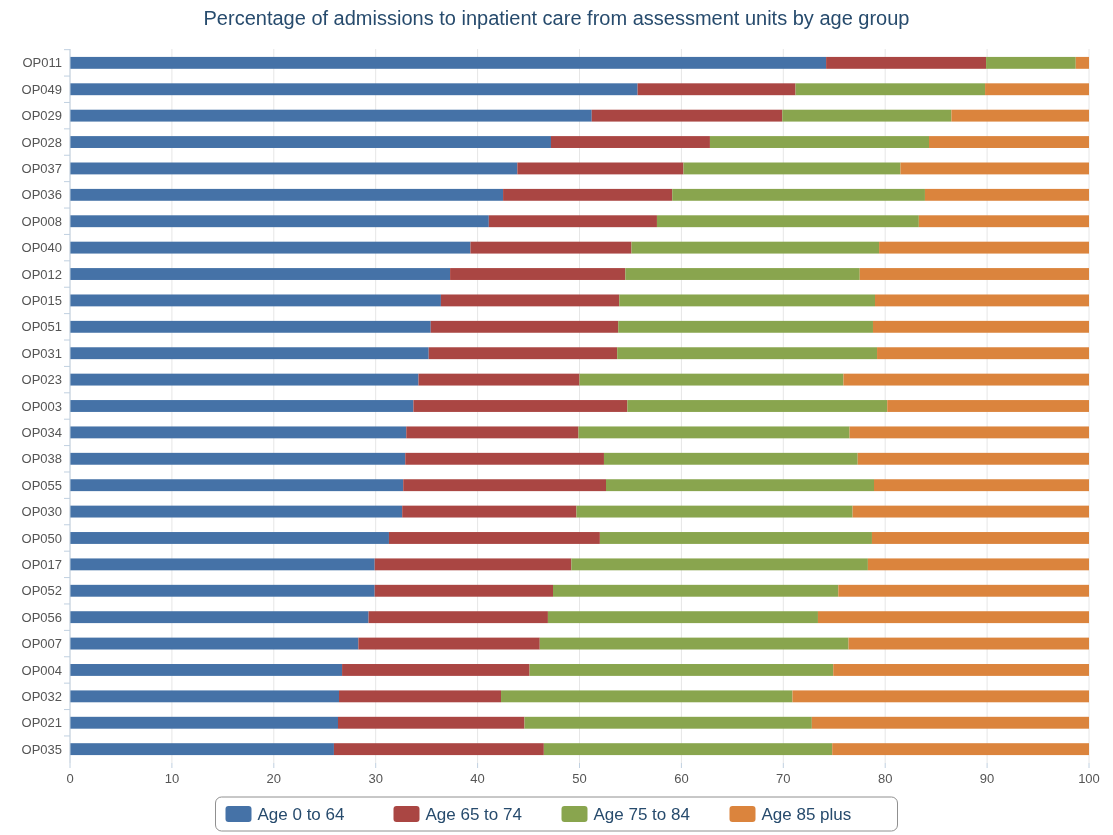 The image size is (1113, 835). Describe the element at coordinates (41, 221) in the screenshot. I see `y-tick-label: OP008` at that location.